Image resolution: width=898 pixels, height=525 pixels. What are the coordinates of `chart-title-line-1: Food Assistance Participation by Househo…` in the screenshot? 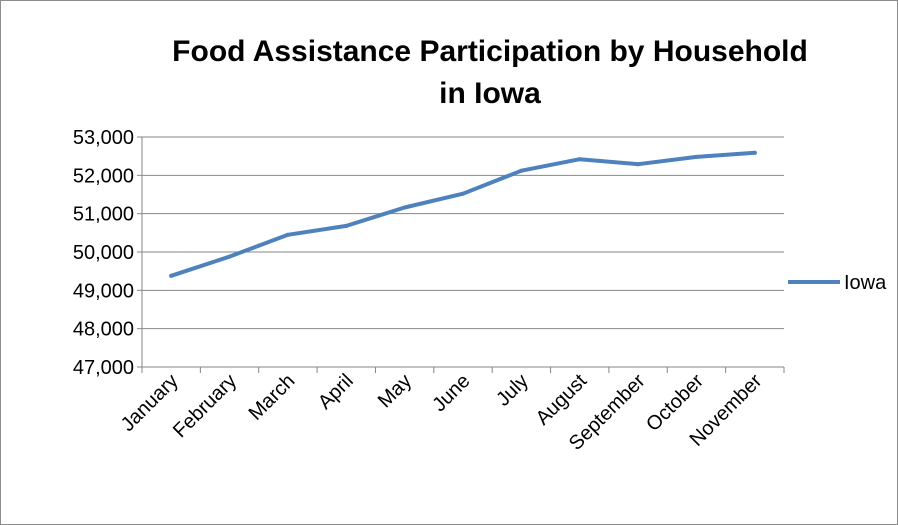 It's located at (490, 51).